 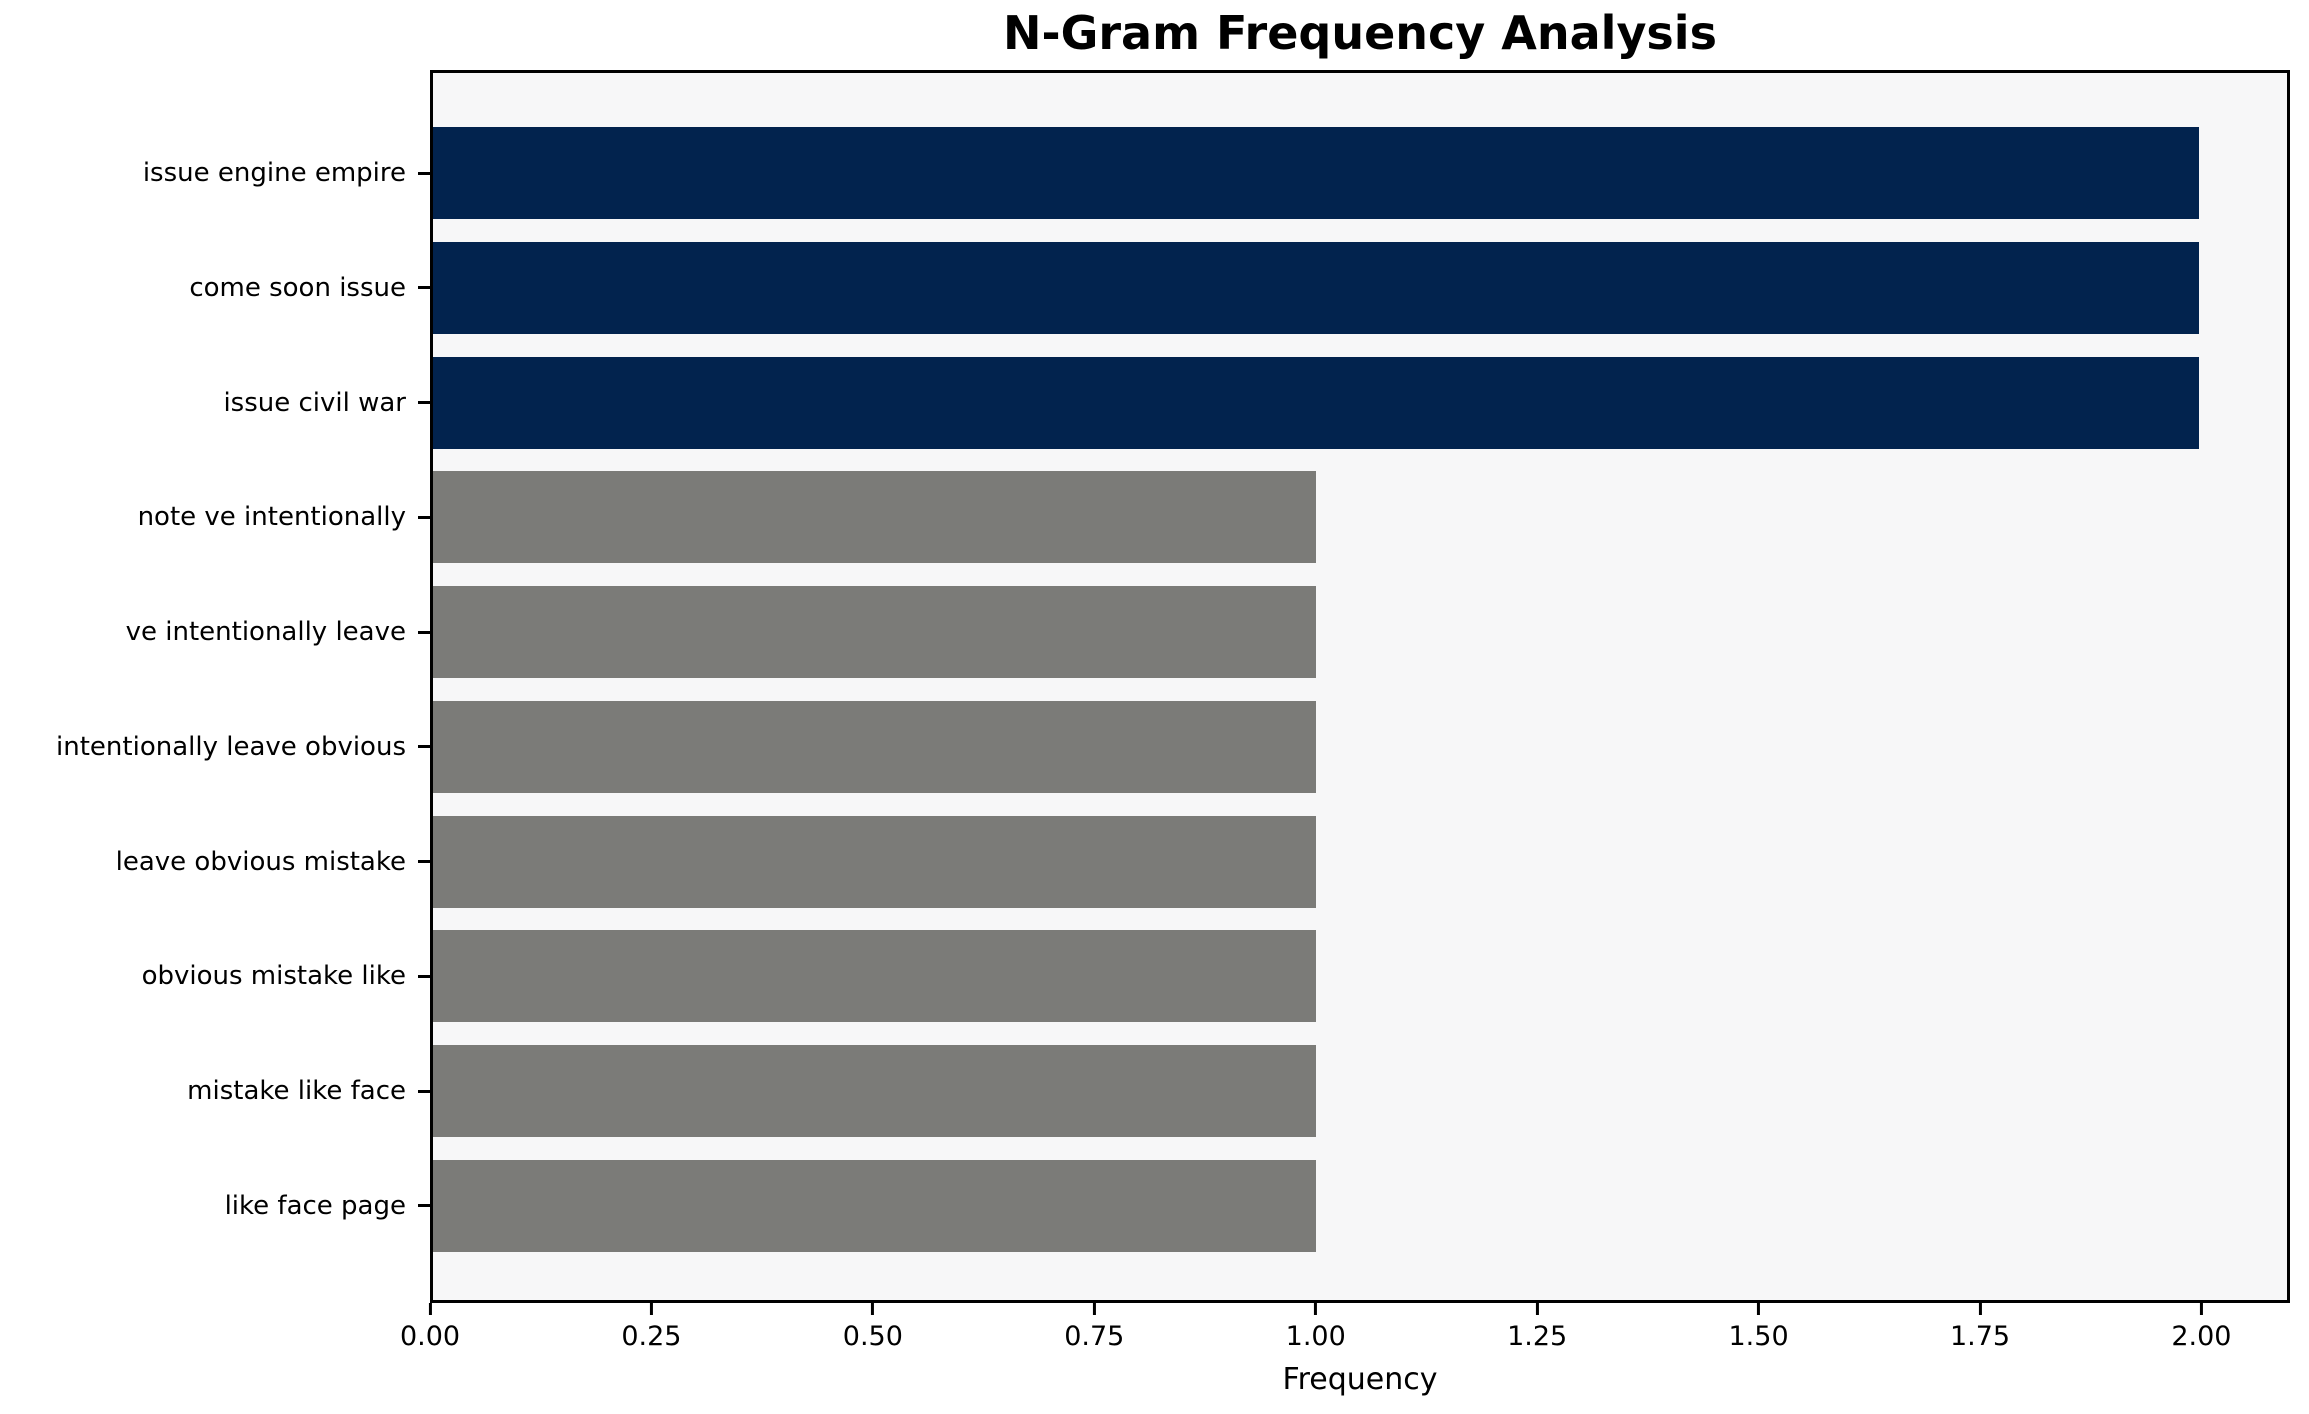 I want to click on y-tick: obvious mistake like, so click(x=215, y=976).